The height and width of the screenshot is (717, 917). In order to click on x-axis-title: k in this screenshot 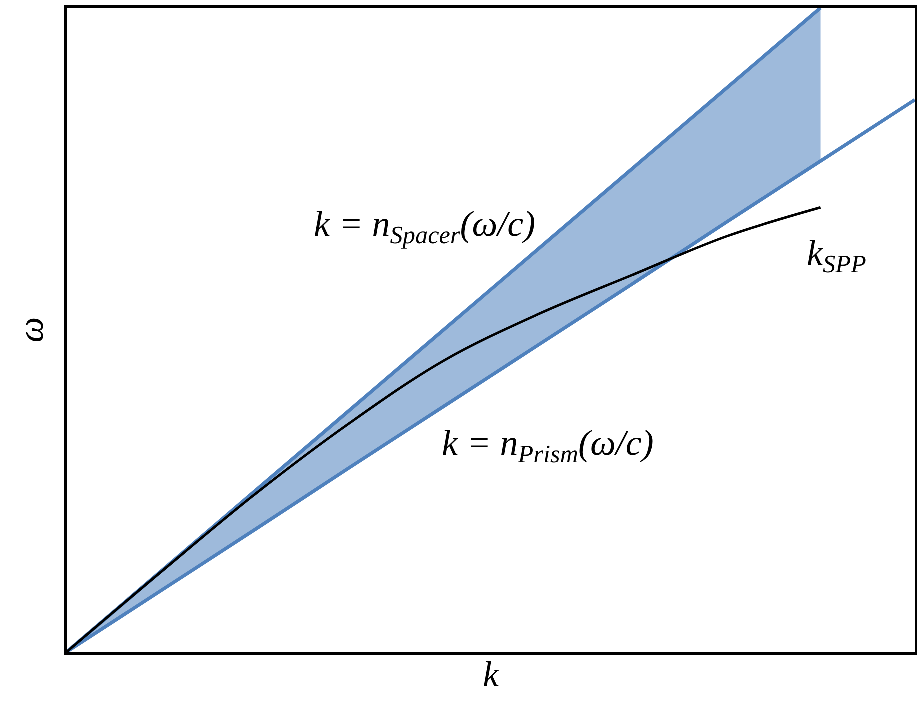, I will do `click(491, 674)`.